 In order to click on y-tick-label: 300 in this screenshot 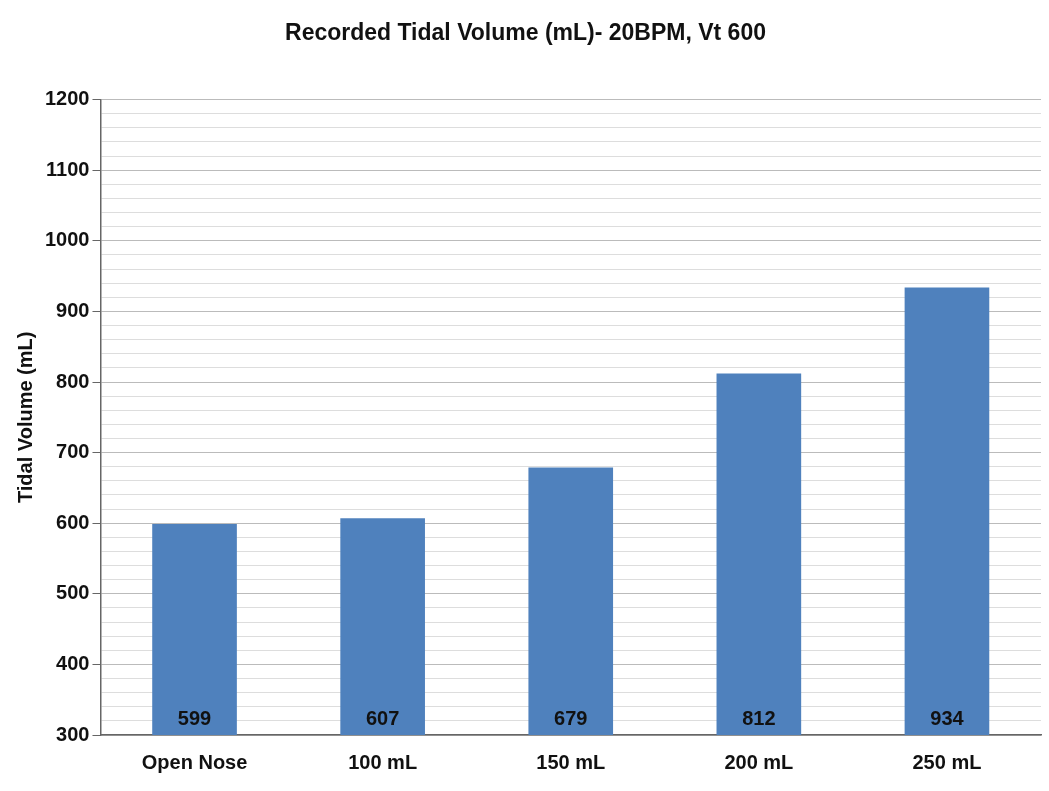, I will do `click(73, 733)`.